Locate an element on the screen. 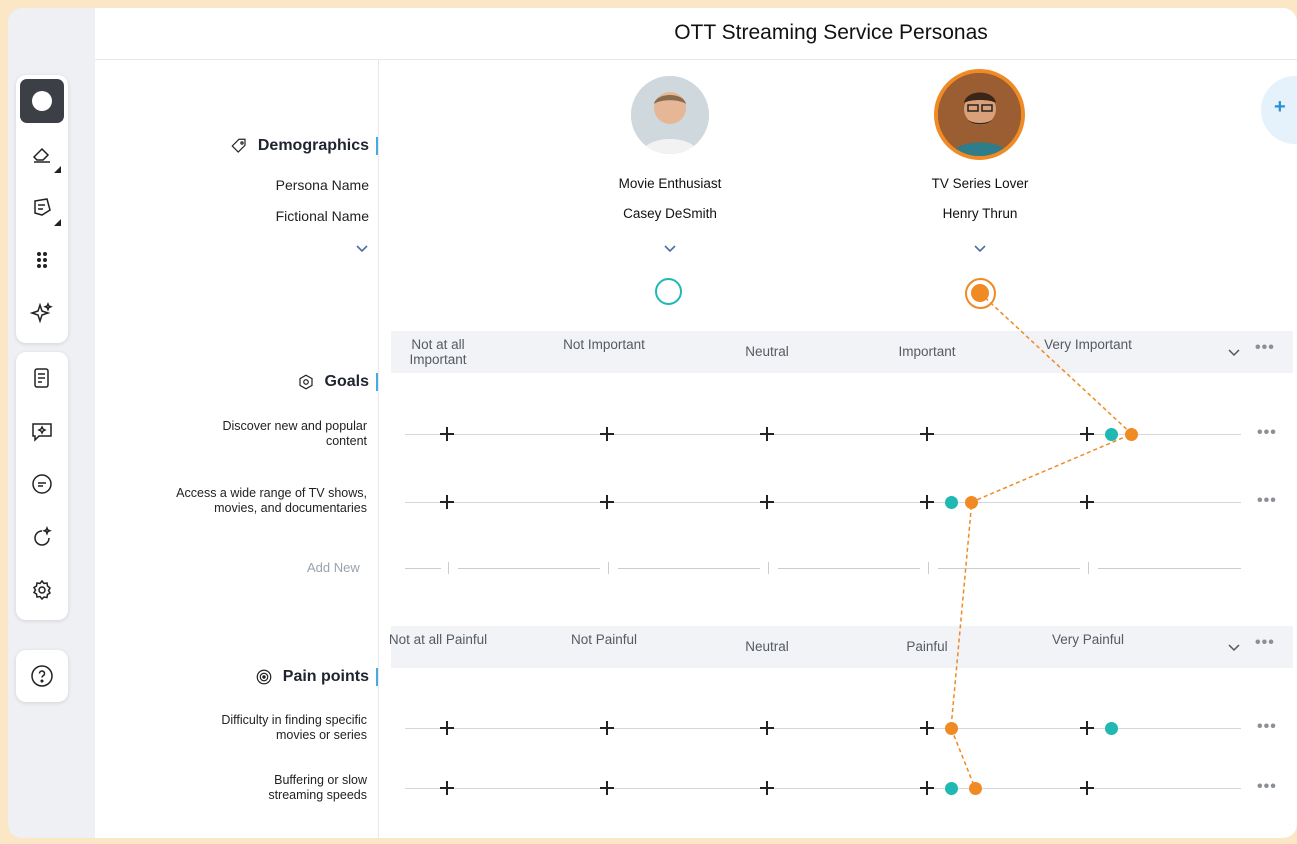 The width and height of the screenshot is (1297, 844). pain-points-heading: Pain points is located at coordinates (312, 677).